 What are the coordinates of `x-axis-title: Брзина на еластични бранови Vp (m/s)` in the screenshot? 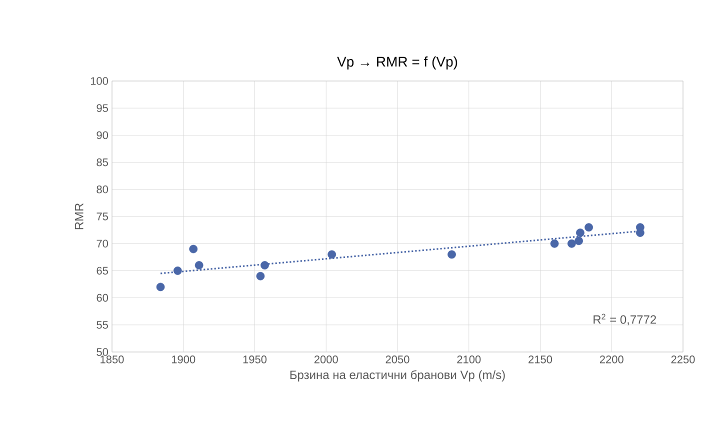 It's located at (397, 376).